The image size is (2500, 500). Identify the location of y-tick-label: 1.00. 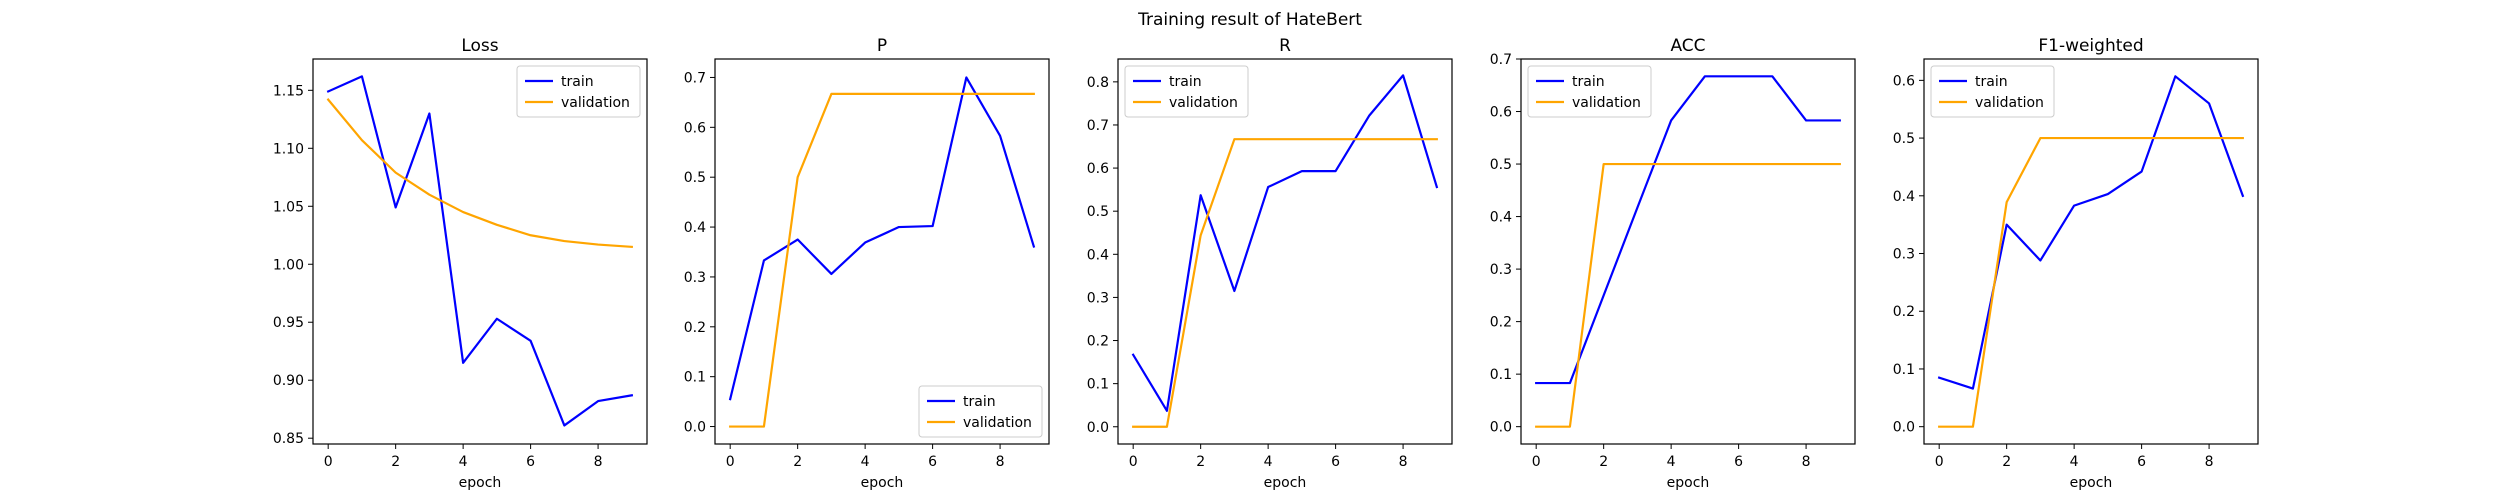
(288, 265).